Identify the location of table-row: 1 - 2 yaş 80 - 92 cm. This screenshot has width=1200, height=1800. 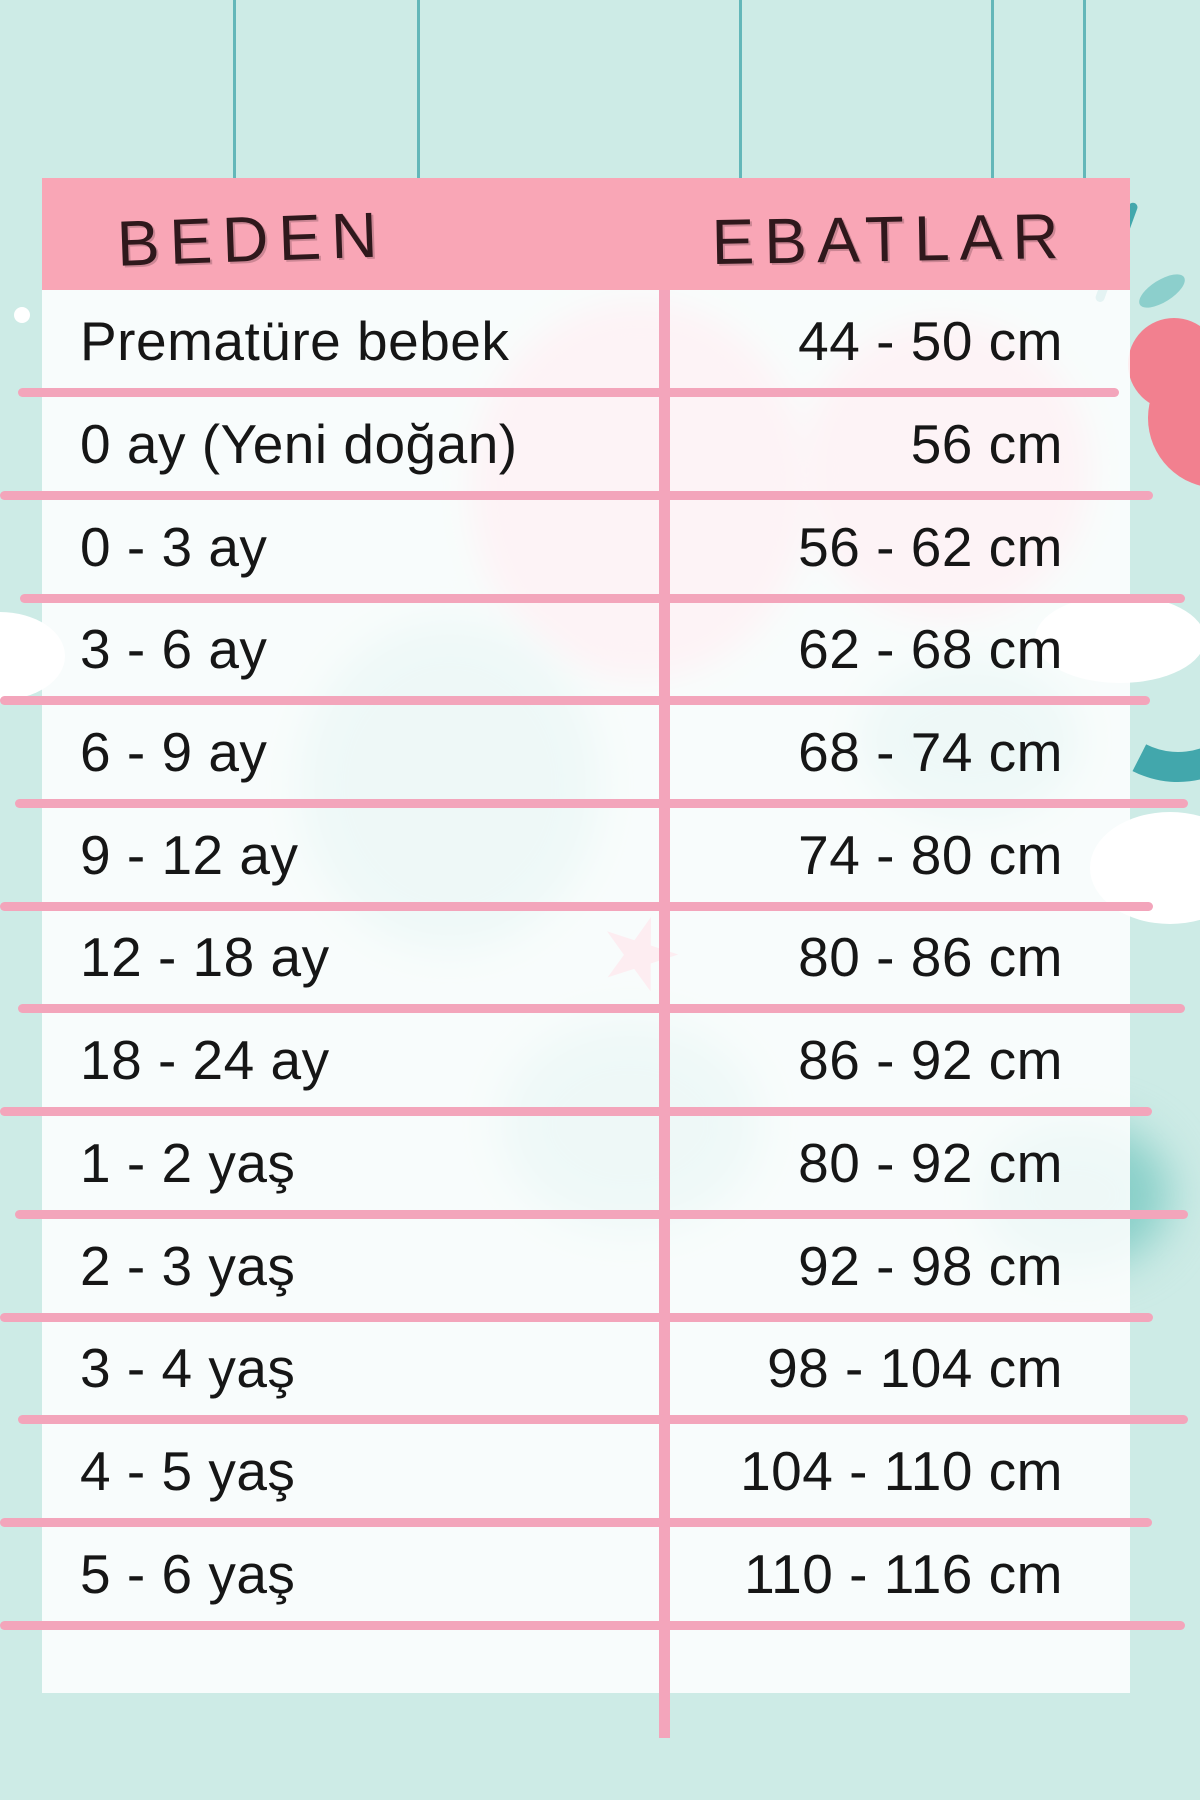
(586, 1163).